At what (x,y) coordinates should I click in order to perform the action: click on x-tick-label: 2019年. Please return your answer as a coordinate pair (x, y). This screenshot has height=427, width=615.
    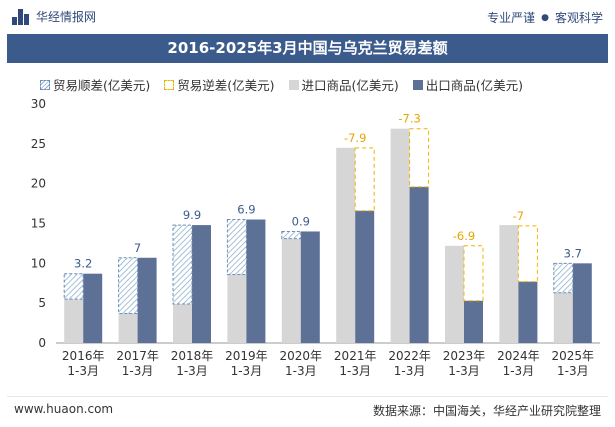
    Looking at the image, I should click on (246, 356).